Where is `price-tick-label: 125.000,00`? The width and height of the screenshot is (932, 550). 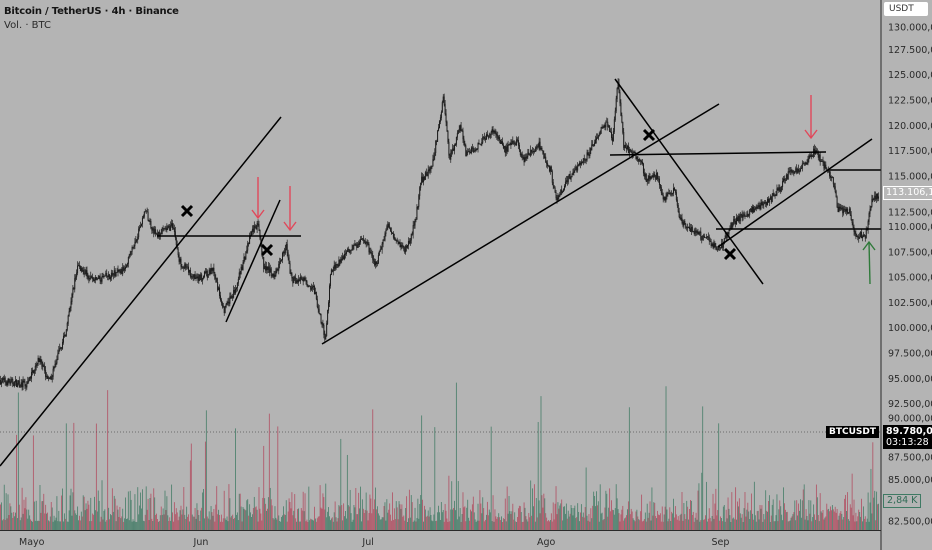 price-tick-label: 125.000,00 is located at coordinates (910, 75).